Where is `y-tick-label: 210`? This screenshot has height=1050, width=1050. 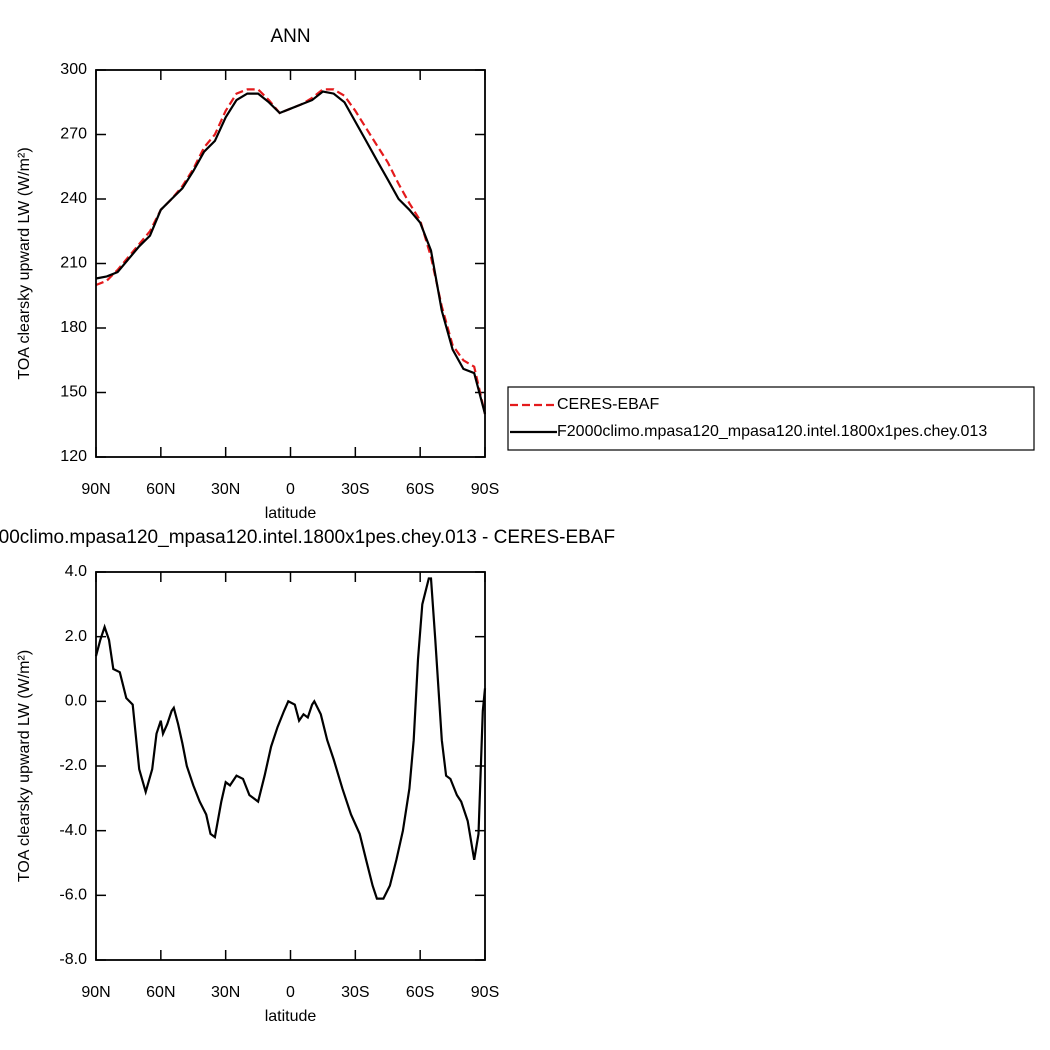
y-tick-label: 210 is located at coordinates (73, 263).